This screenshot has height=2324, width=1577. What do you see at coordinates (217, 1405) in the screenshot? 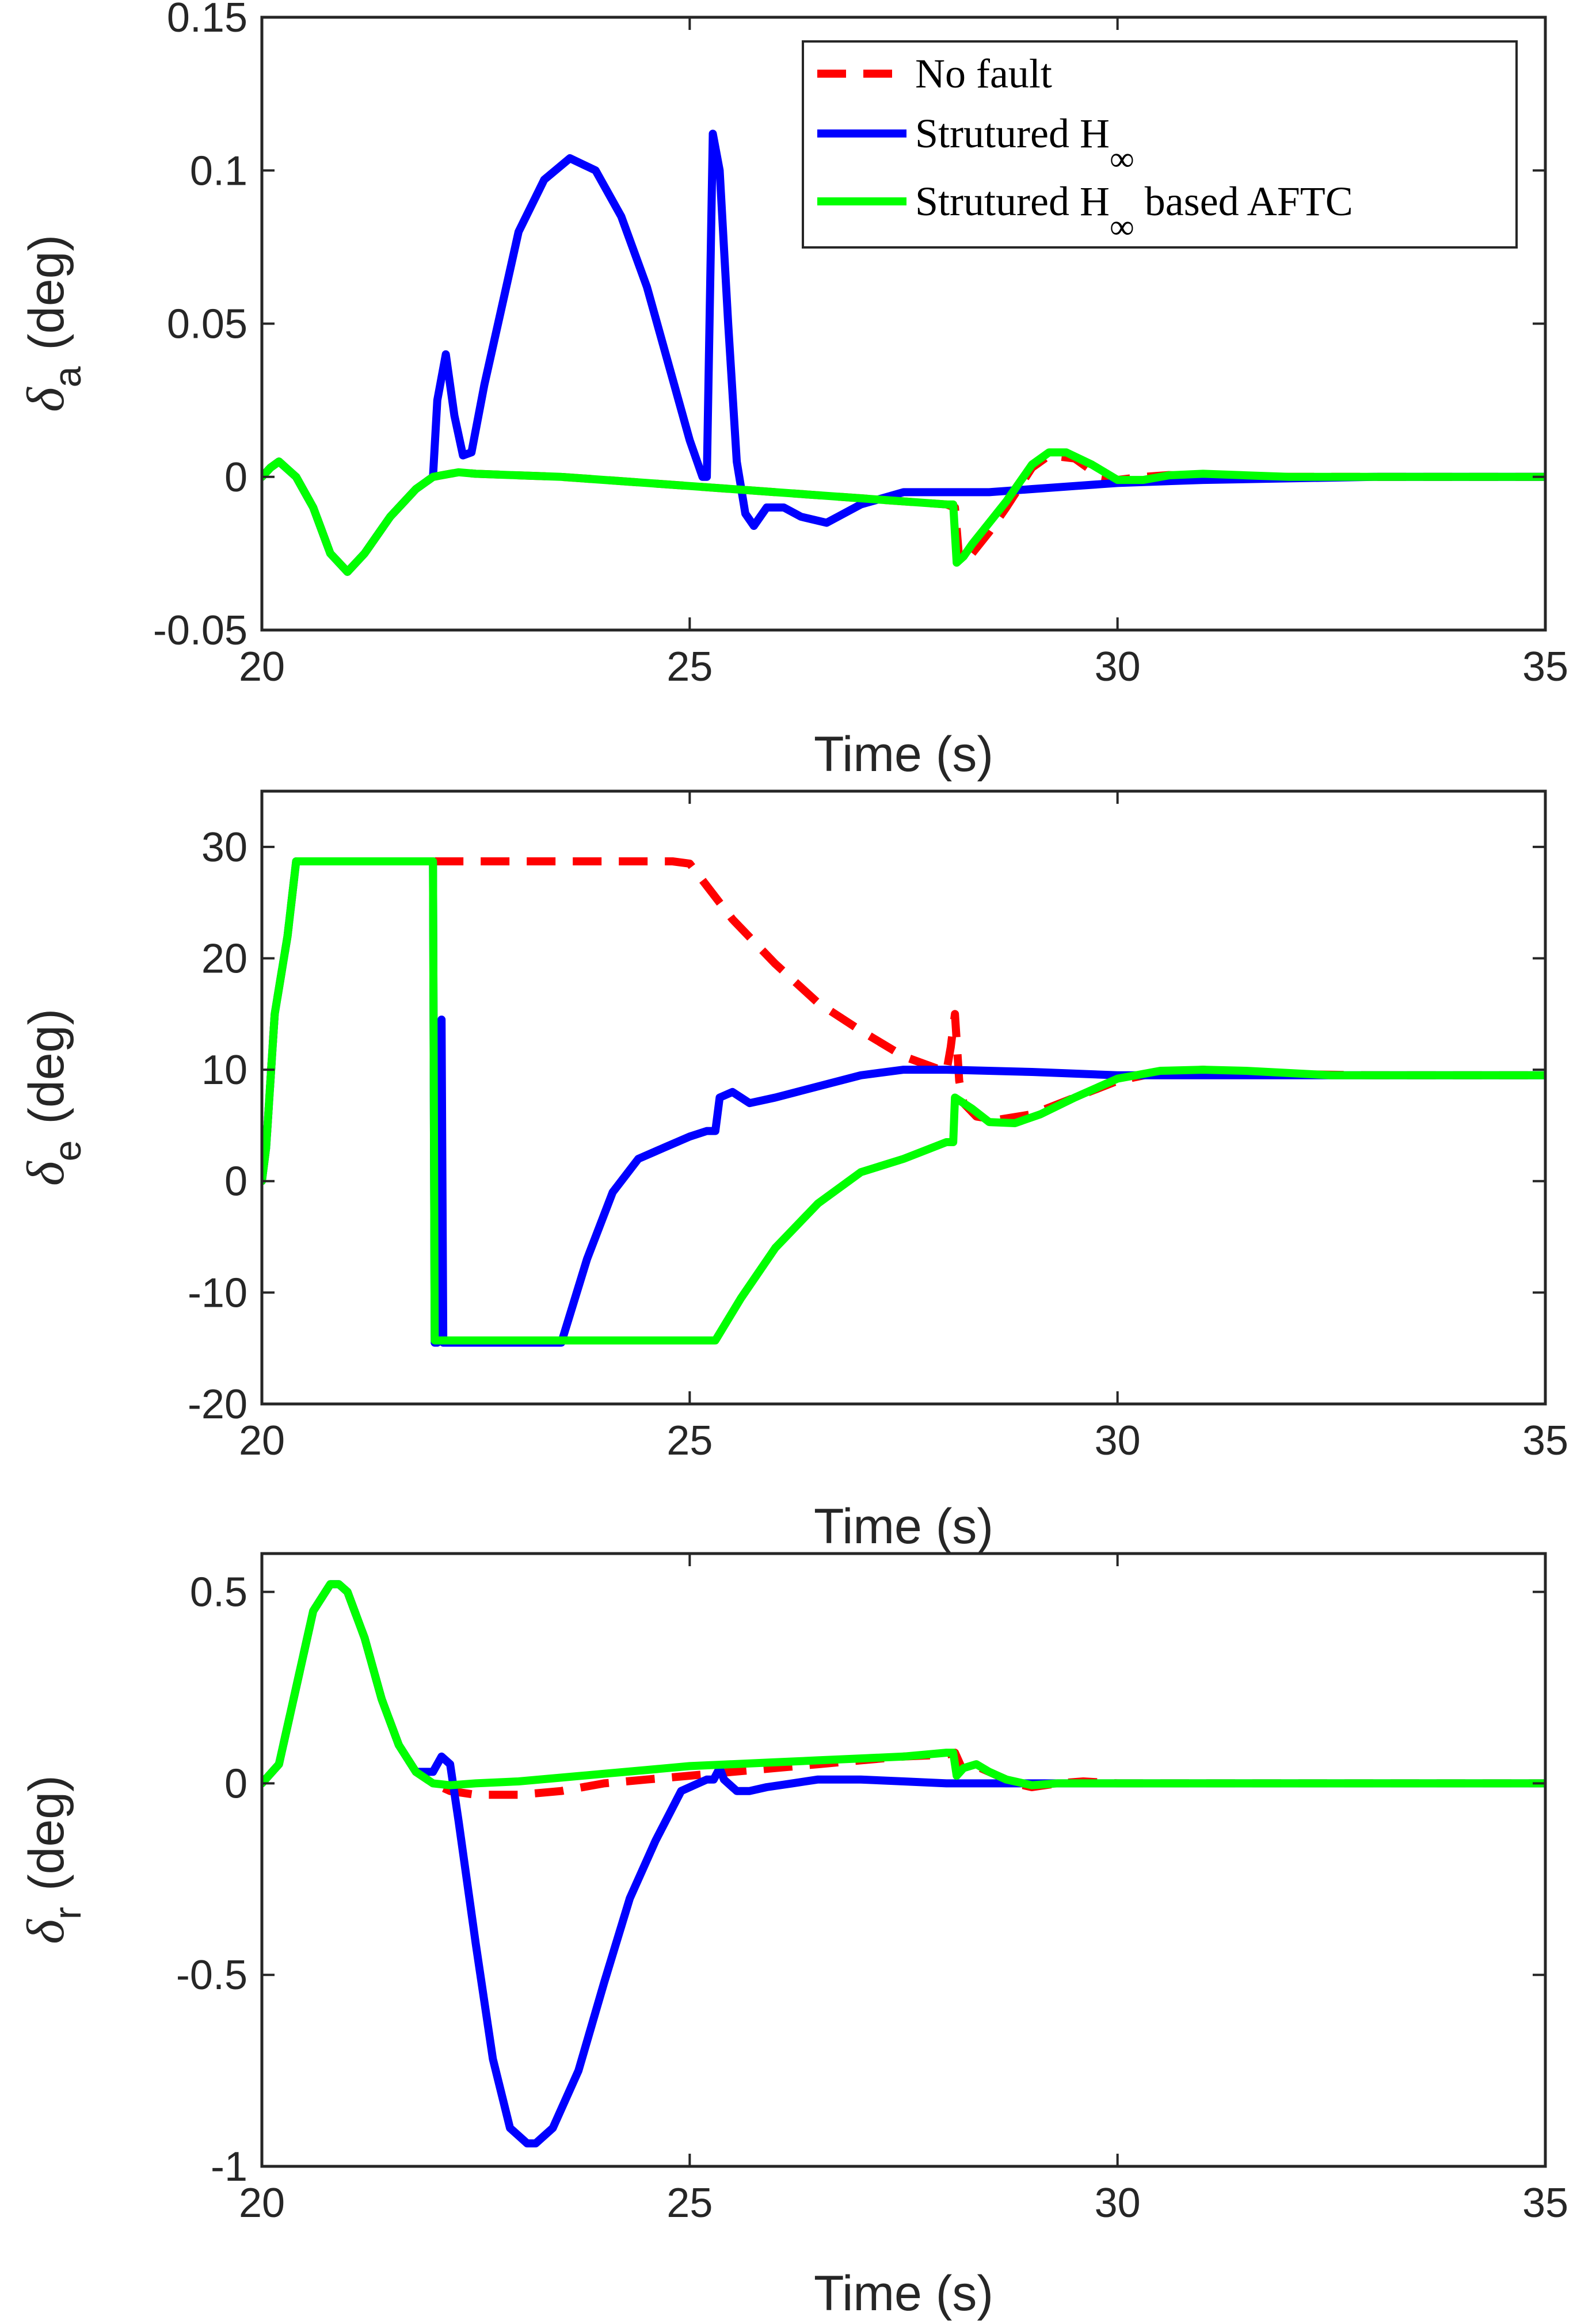
I see `panel-elevator-ytick-label-0: -20` at bounding box center [217, 1405].